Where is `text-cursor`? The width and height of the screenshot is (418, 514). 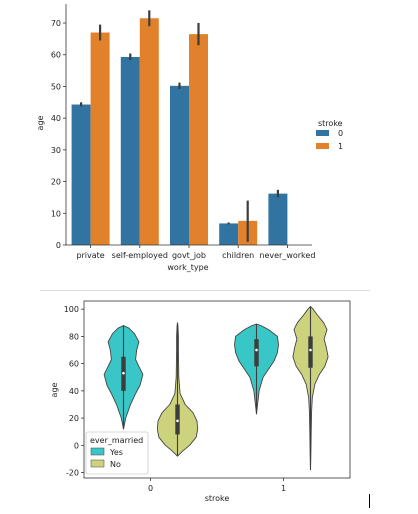
text-cursor is located at coordinates (369, 501).